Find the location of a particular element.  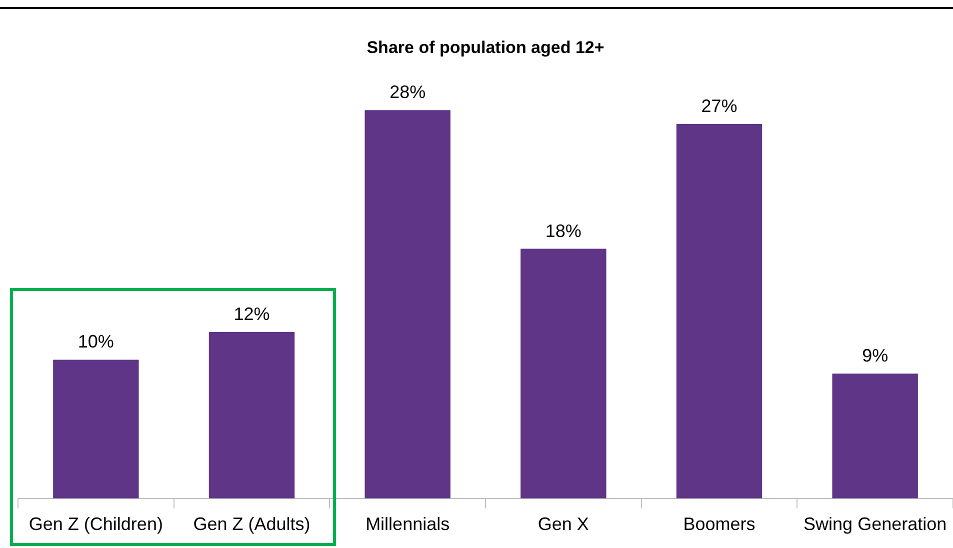

x-tick-label: Millennials is located at coordinates (408, 524).